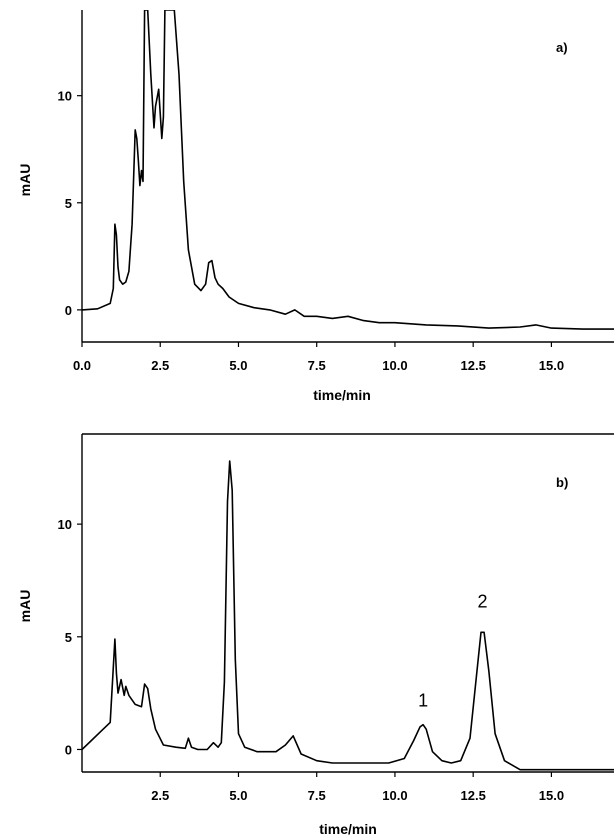 The height and width of the screenshot is (839, 614). Describe the element at coordinates (551, 795) in the screenshot. I see `panel-b-x-tick-label: 15.0` at that location.